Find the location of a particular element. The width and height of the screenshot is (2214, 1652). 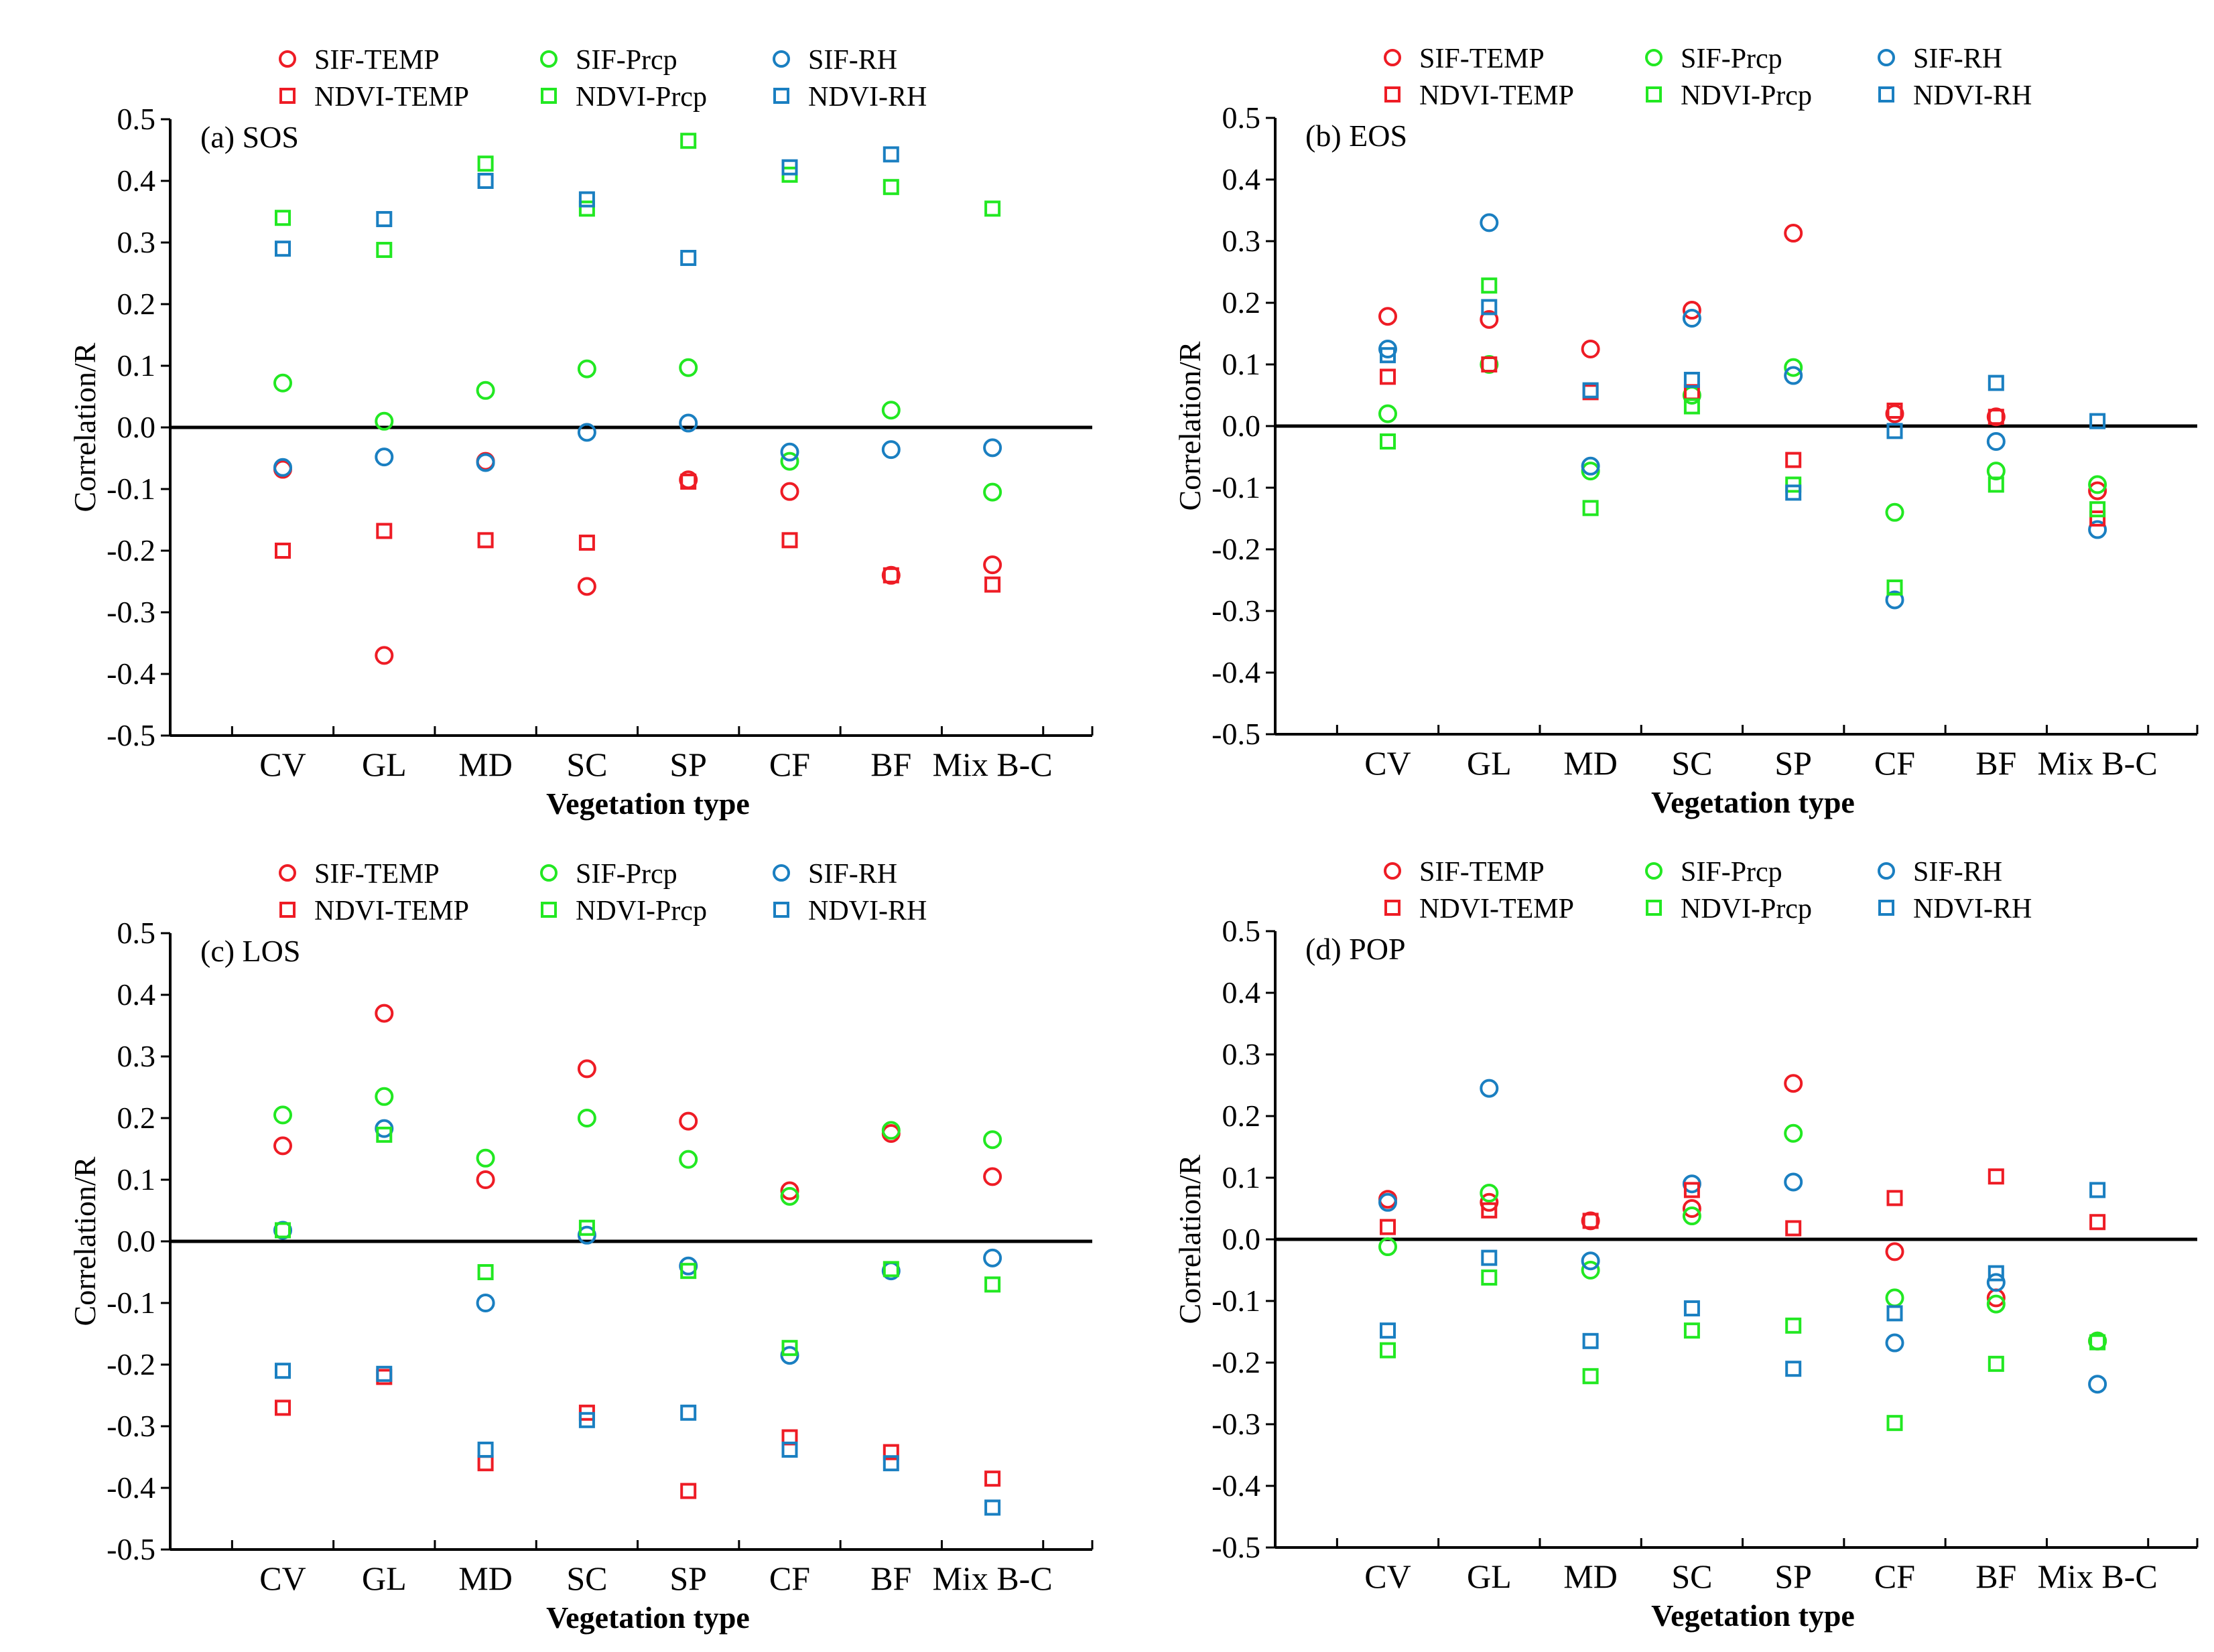

data-point-sif-prcp-mix-b-c is located at coordinates (993, 1140).